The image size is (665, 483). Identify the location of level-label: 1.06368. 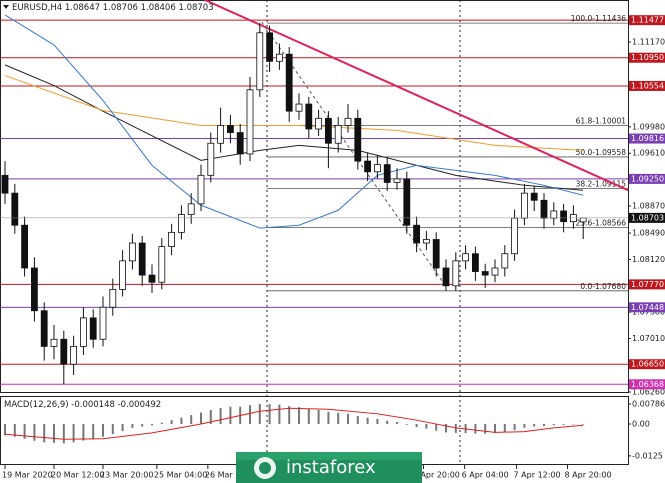
(647, 384).